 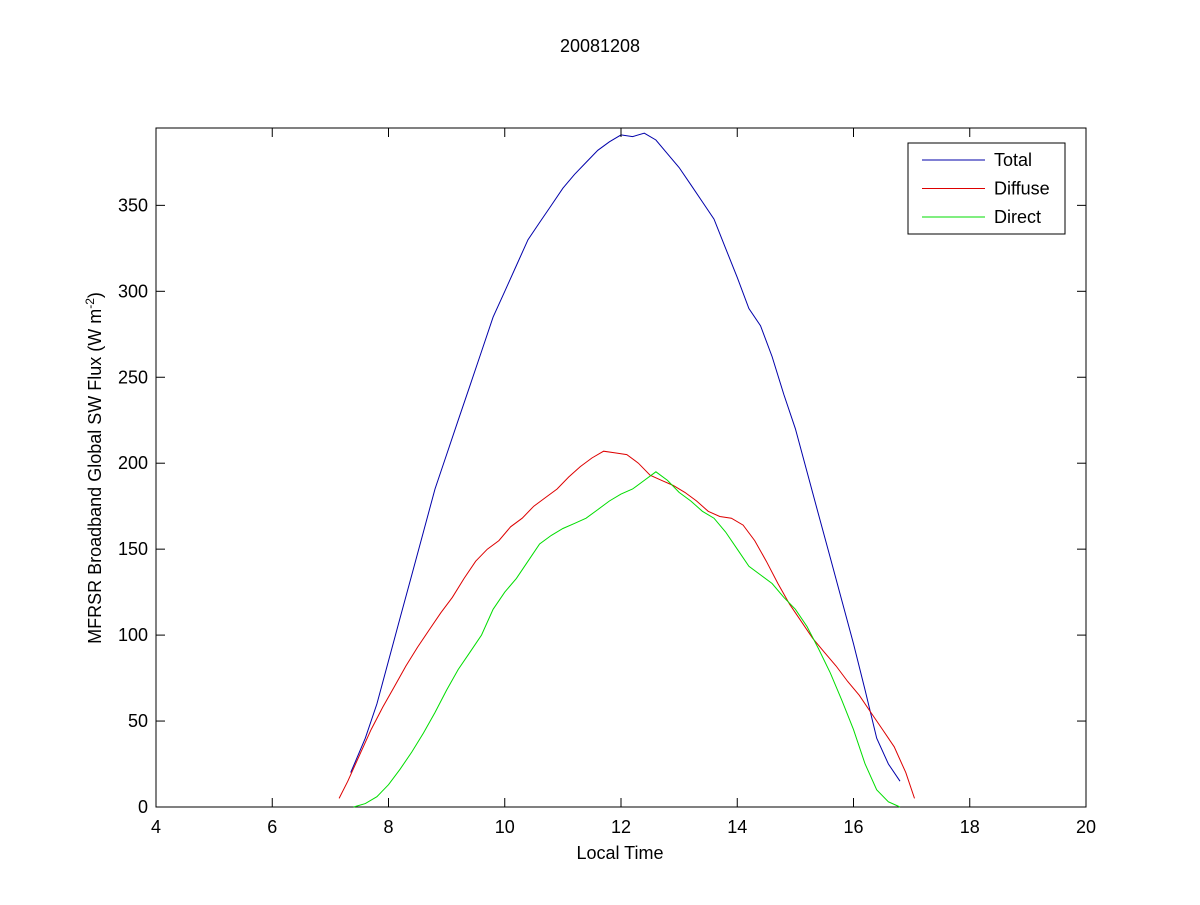 I want to click on x-tick-label: 12, so click(x=621, y=827).